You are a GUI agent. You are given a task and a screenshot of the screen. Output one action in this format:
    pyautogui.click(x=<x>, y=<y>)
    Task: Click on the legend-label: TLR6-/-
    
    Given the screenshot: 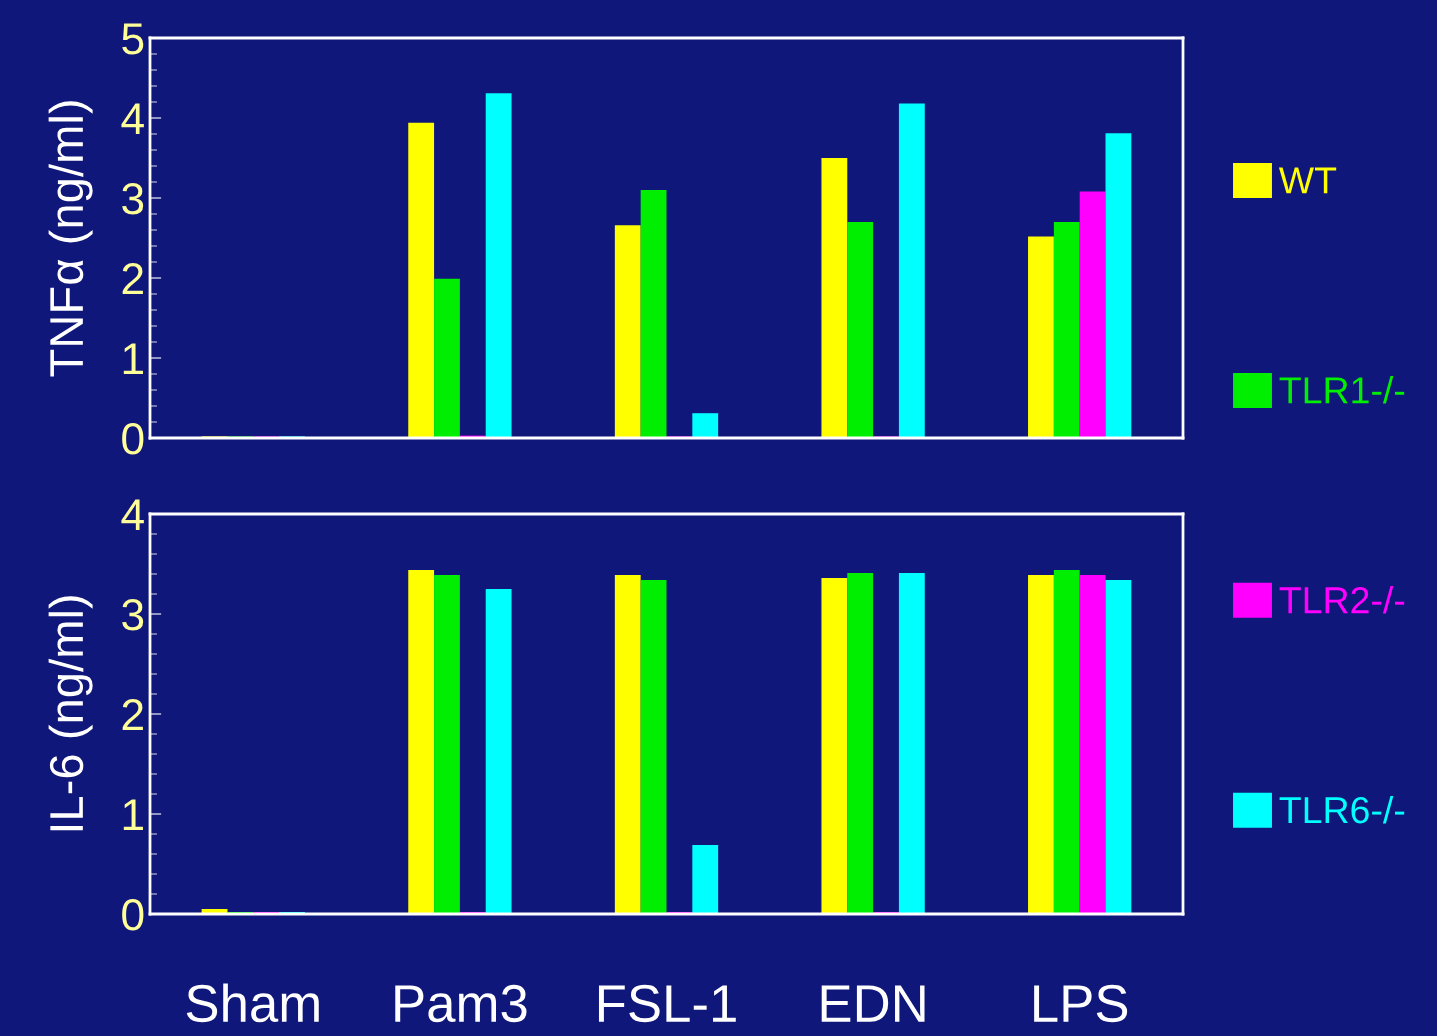 What is the action you would take?
    pyautogui.click(x=1342, y=809)
    